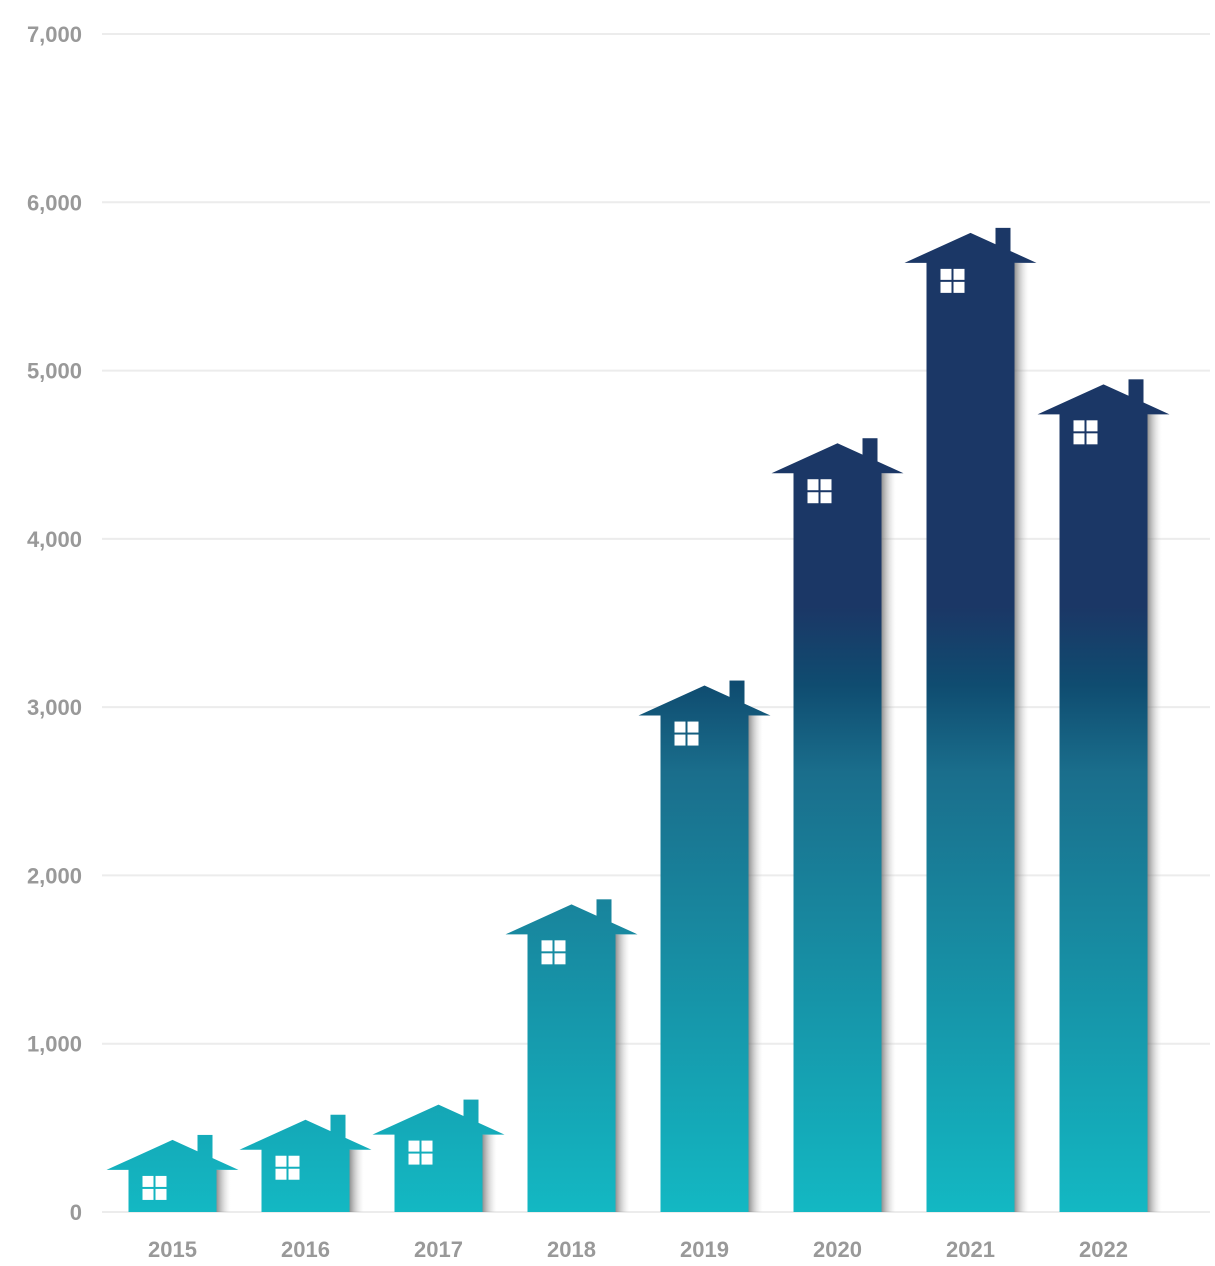 The width and height of the screenshot is (1215, 1266). Describe the element at coordinates (305, 1249) in the screenshot. I see `x-tick-label: 2016` at that location.